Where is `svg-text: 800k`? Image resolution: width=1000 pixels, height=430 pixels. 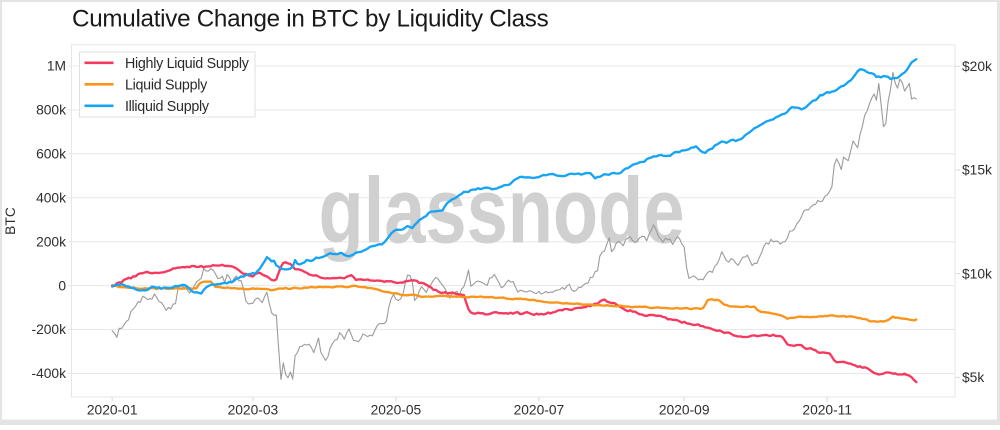
svg-text: 800k is located at coordinates (51, 110).